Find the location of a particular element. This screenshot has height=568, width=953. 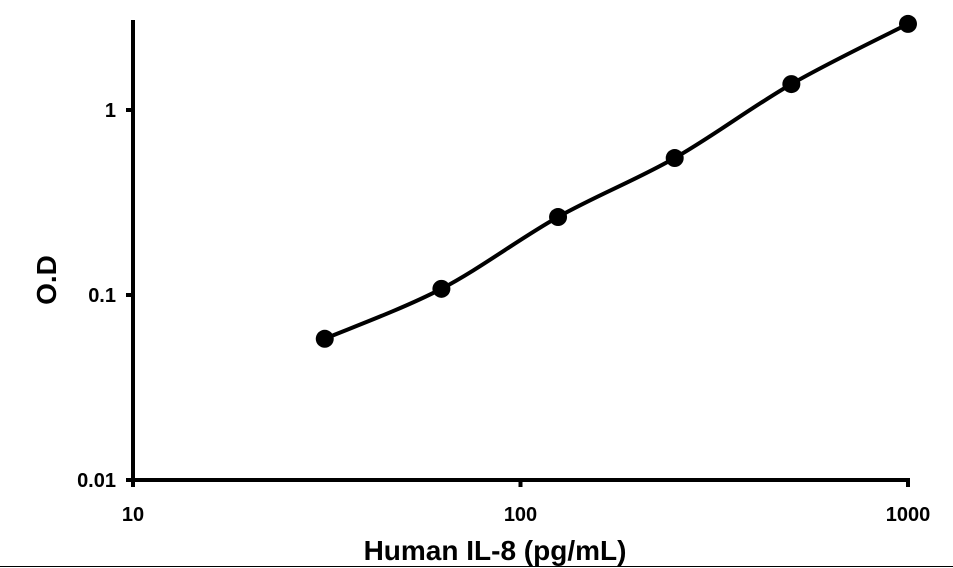

x-tick-label: 100 is located at coordinates (520, 515).